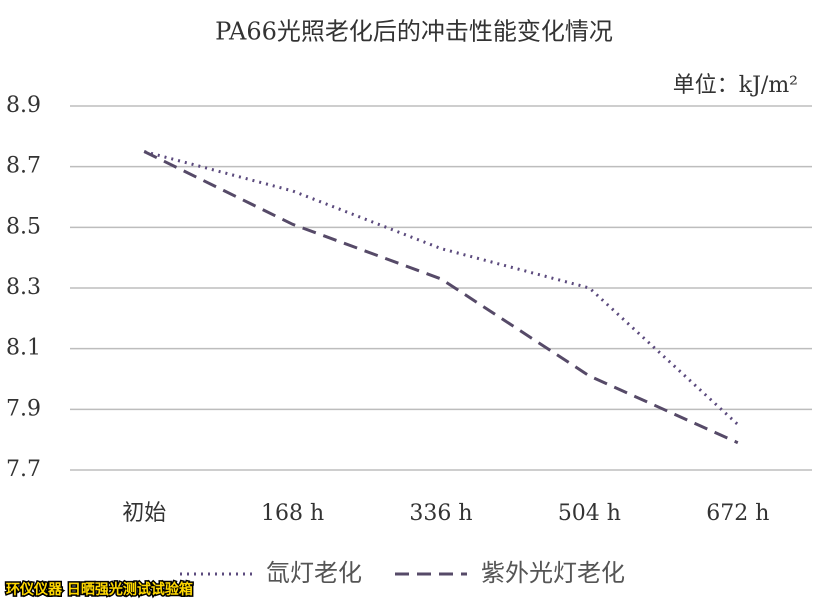 The height and width of the screenshot is (604, 828). I want to click on x-tick-label: 504 h, so click(589, 513).